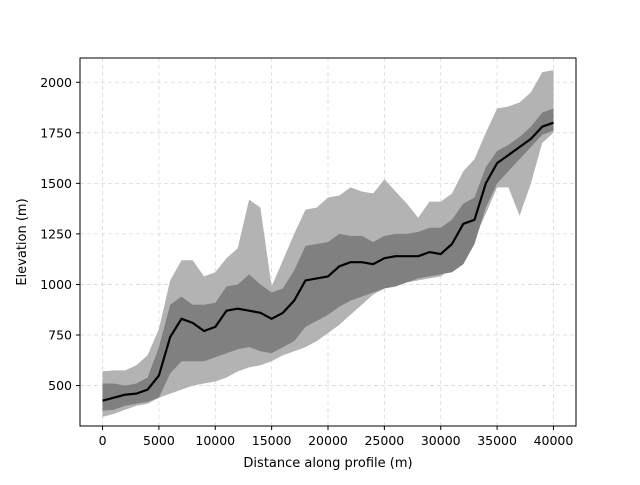  What do you see at coordinates (328, 440) in the screenshot?
I see `x-tick-label: 20000` at bounding box center [328, 440].